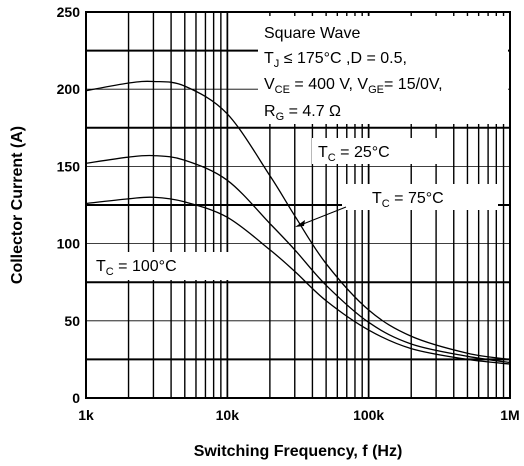  I want to click on label-box-75c, so click(420, 197).